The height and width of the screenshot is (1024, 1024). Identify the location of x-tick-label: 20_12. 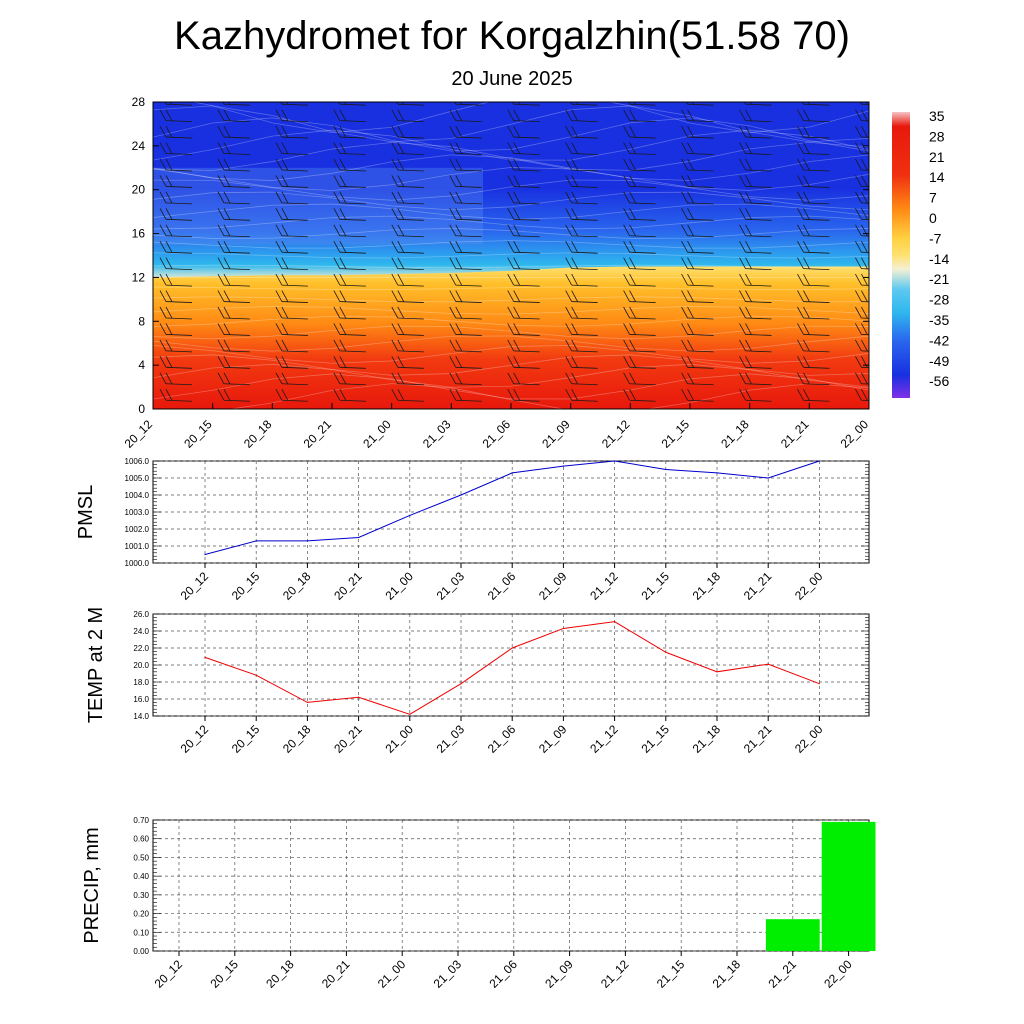
(139, 434).